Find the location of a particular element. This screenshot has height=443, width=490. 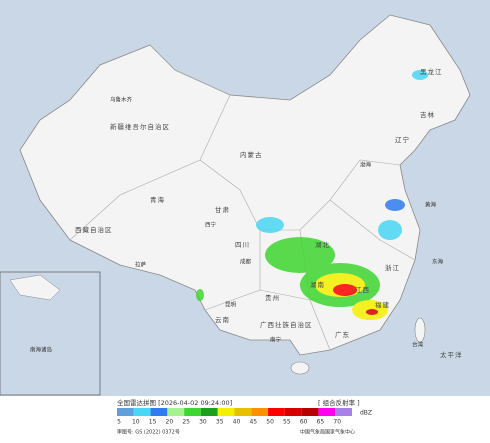

sea-label: 渤海 is located at coordinates (366, 165).